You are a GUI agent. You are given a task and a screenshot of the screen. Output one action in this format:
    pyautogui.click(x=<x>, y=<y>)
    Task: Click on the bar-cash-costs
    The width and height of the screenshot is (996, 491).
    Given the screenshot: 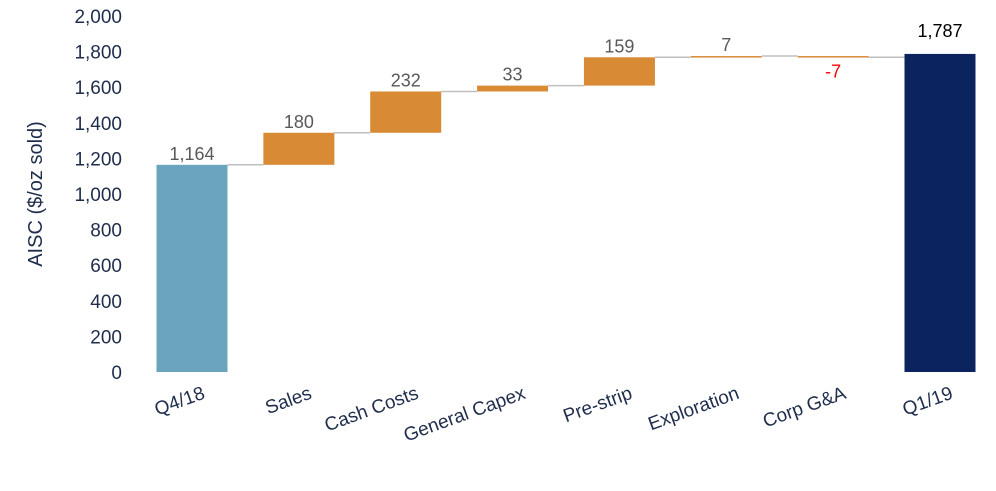 What is the action you would take?
    pyautogui.click(x=406, y=112)
    